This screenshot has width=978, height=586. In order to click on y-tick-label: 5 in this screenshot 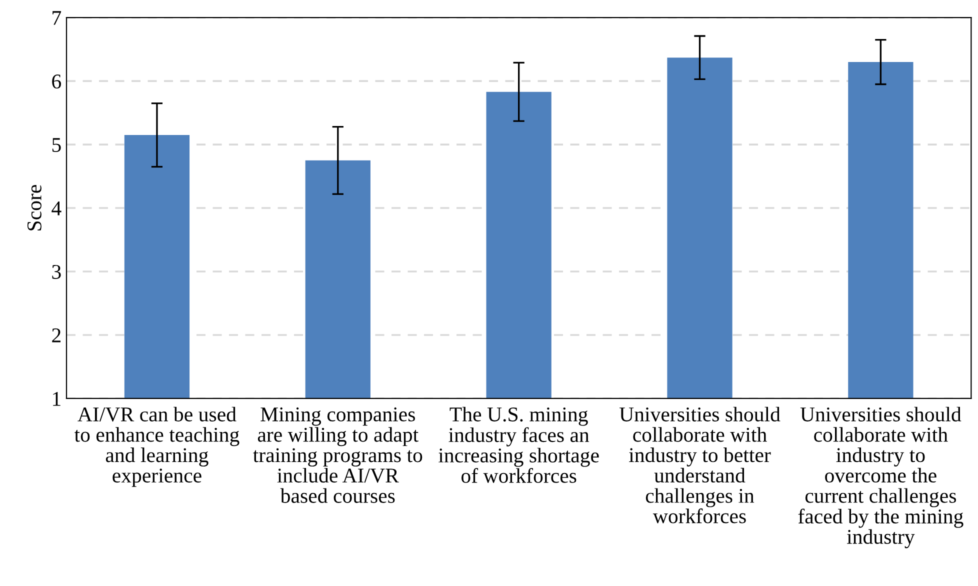, I will do `click(56, 145)`.